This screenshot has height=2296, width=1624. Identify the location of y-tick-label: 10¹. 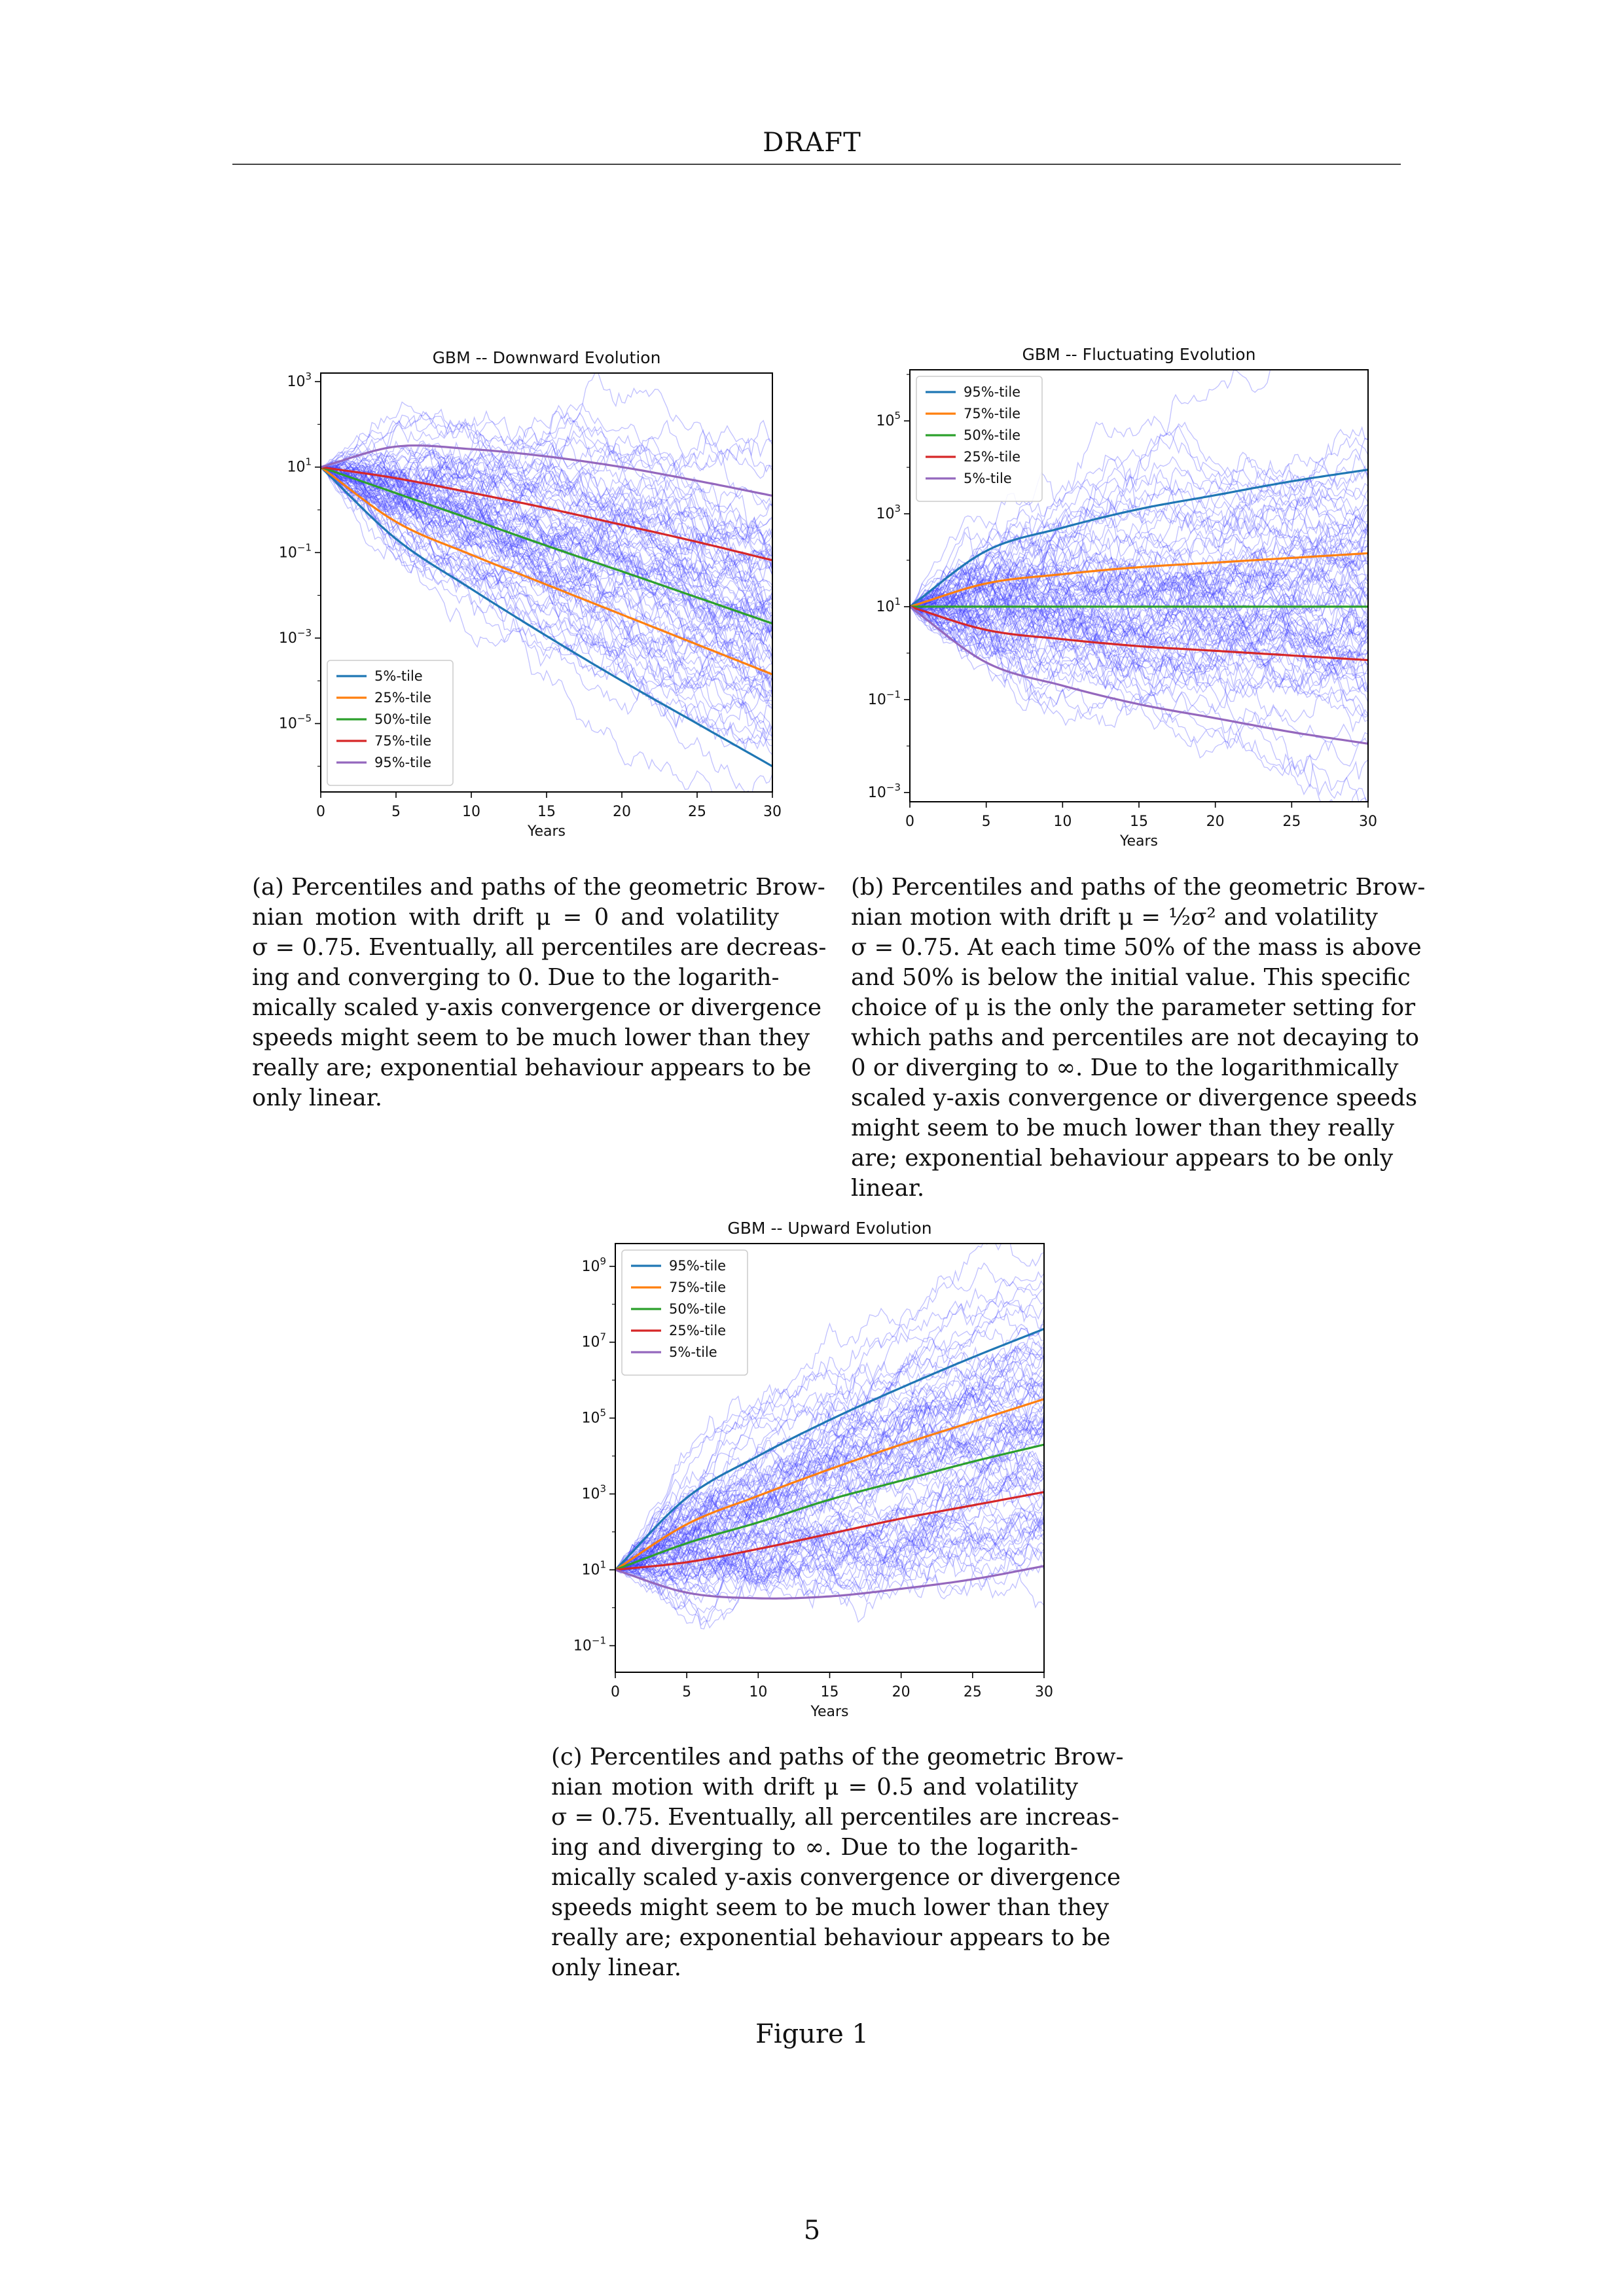
(593, 1568).